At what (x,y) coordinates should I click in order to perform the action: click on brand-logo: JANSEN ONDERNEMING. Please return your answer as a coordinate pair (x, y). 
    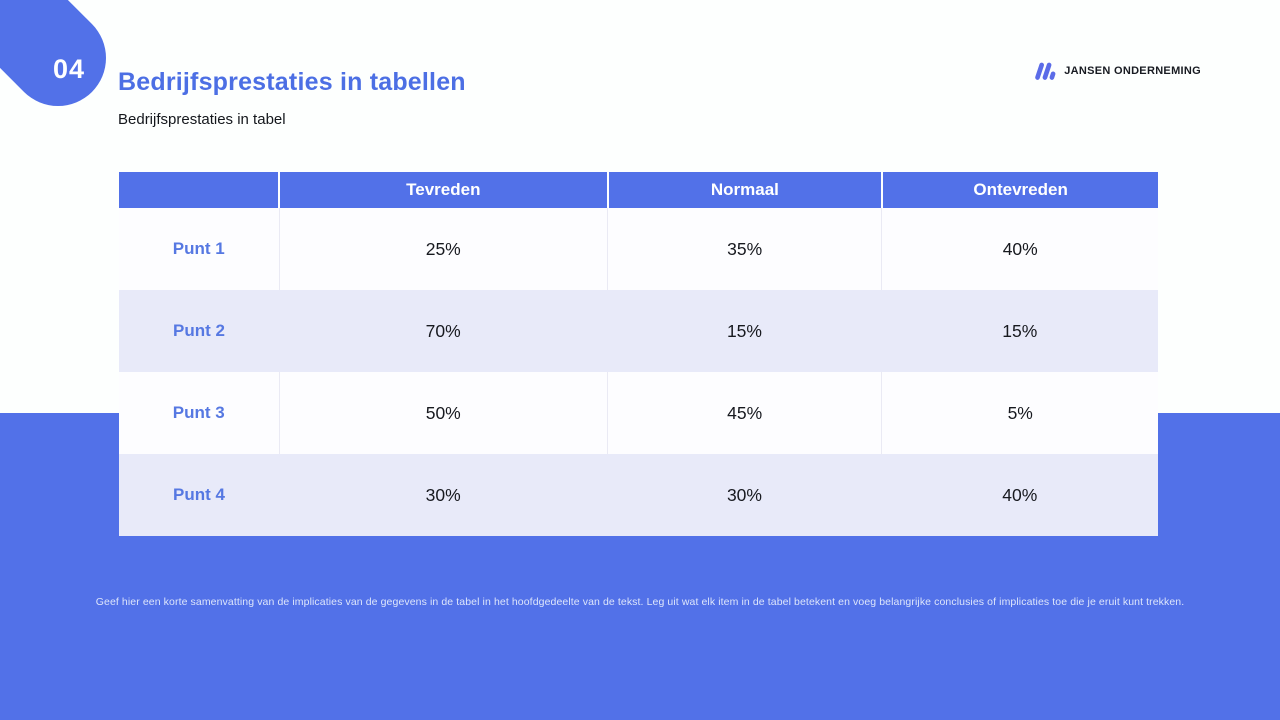
    Looking at the image, I should click on (1116, 71).